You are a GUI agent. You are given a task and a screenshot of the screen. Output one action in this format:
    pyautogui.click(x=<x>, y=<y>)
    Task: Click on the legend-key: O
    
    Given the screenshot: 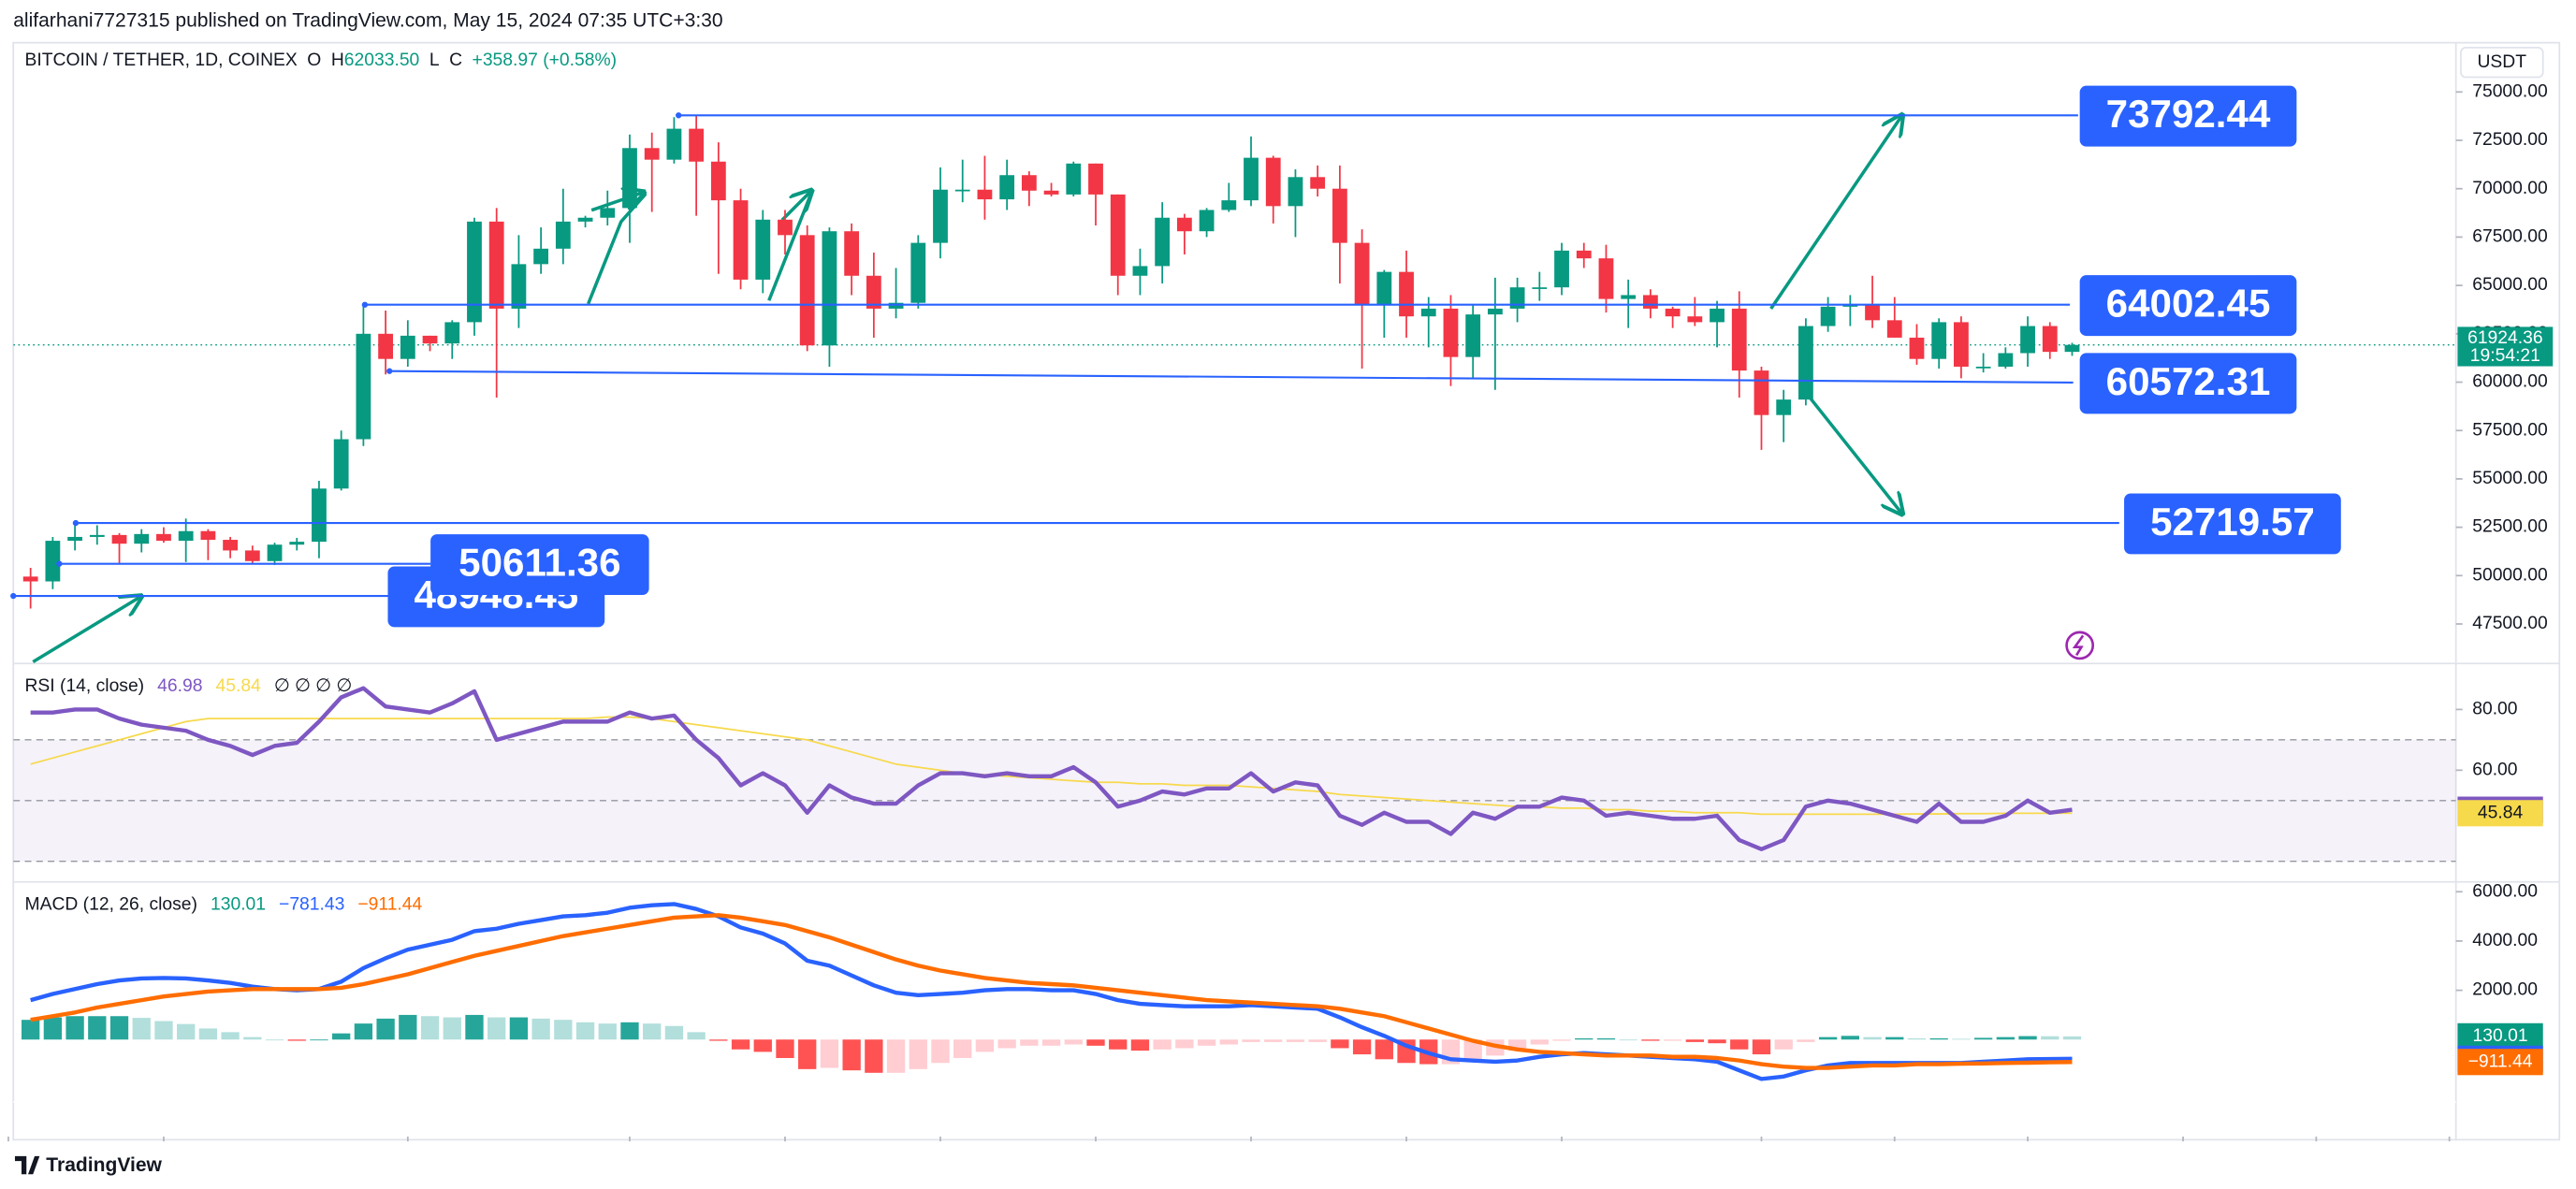 What is the action you would take?
    pyautogui.click(x=314, y=60)
    